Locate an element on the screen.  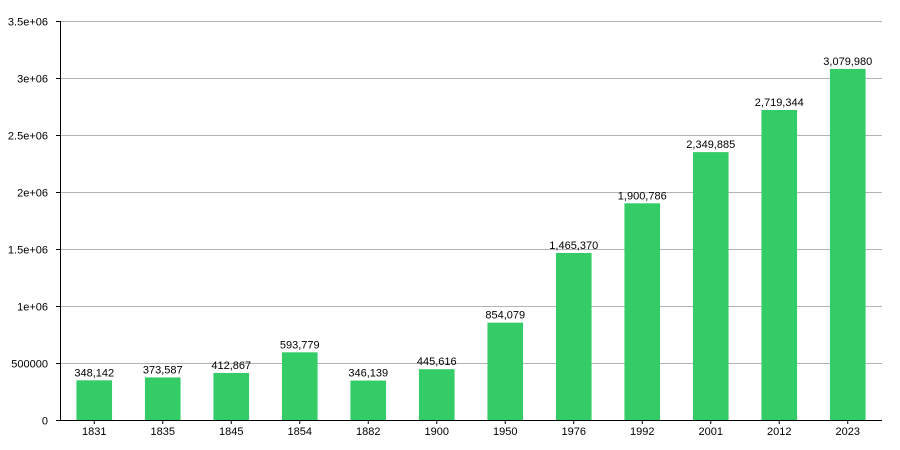
bar-value-label: 1,465,370 is located at coordinates (573, 246).